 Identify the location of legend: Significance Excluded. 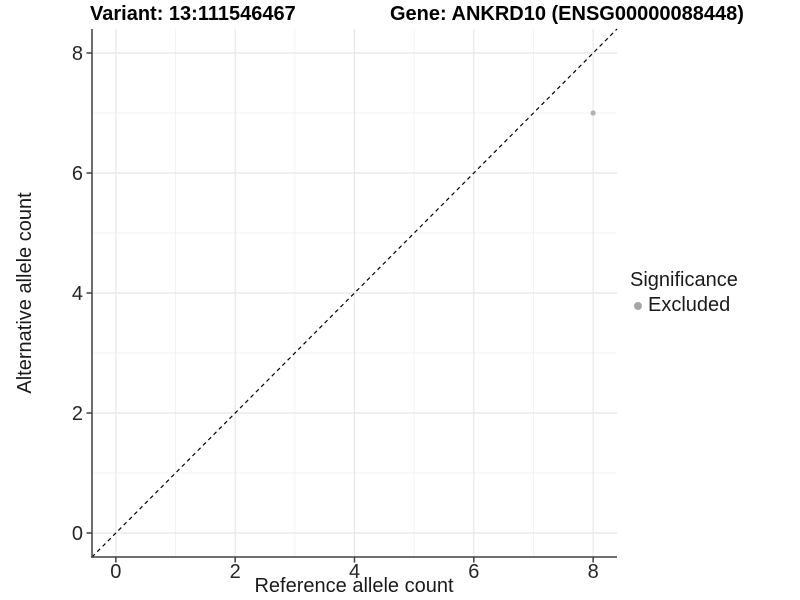
(684, 293).